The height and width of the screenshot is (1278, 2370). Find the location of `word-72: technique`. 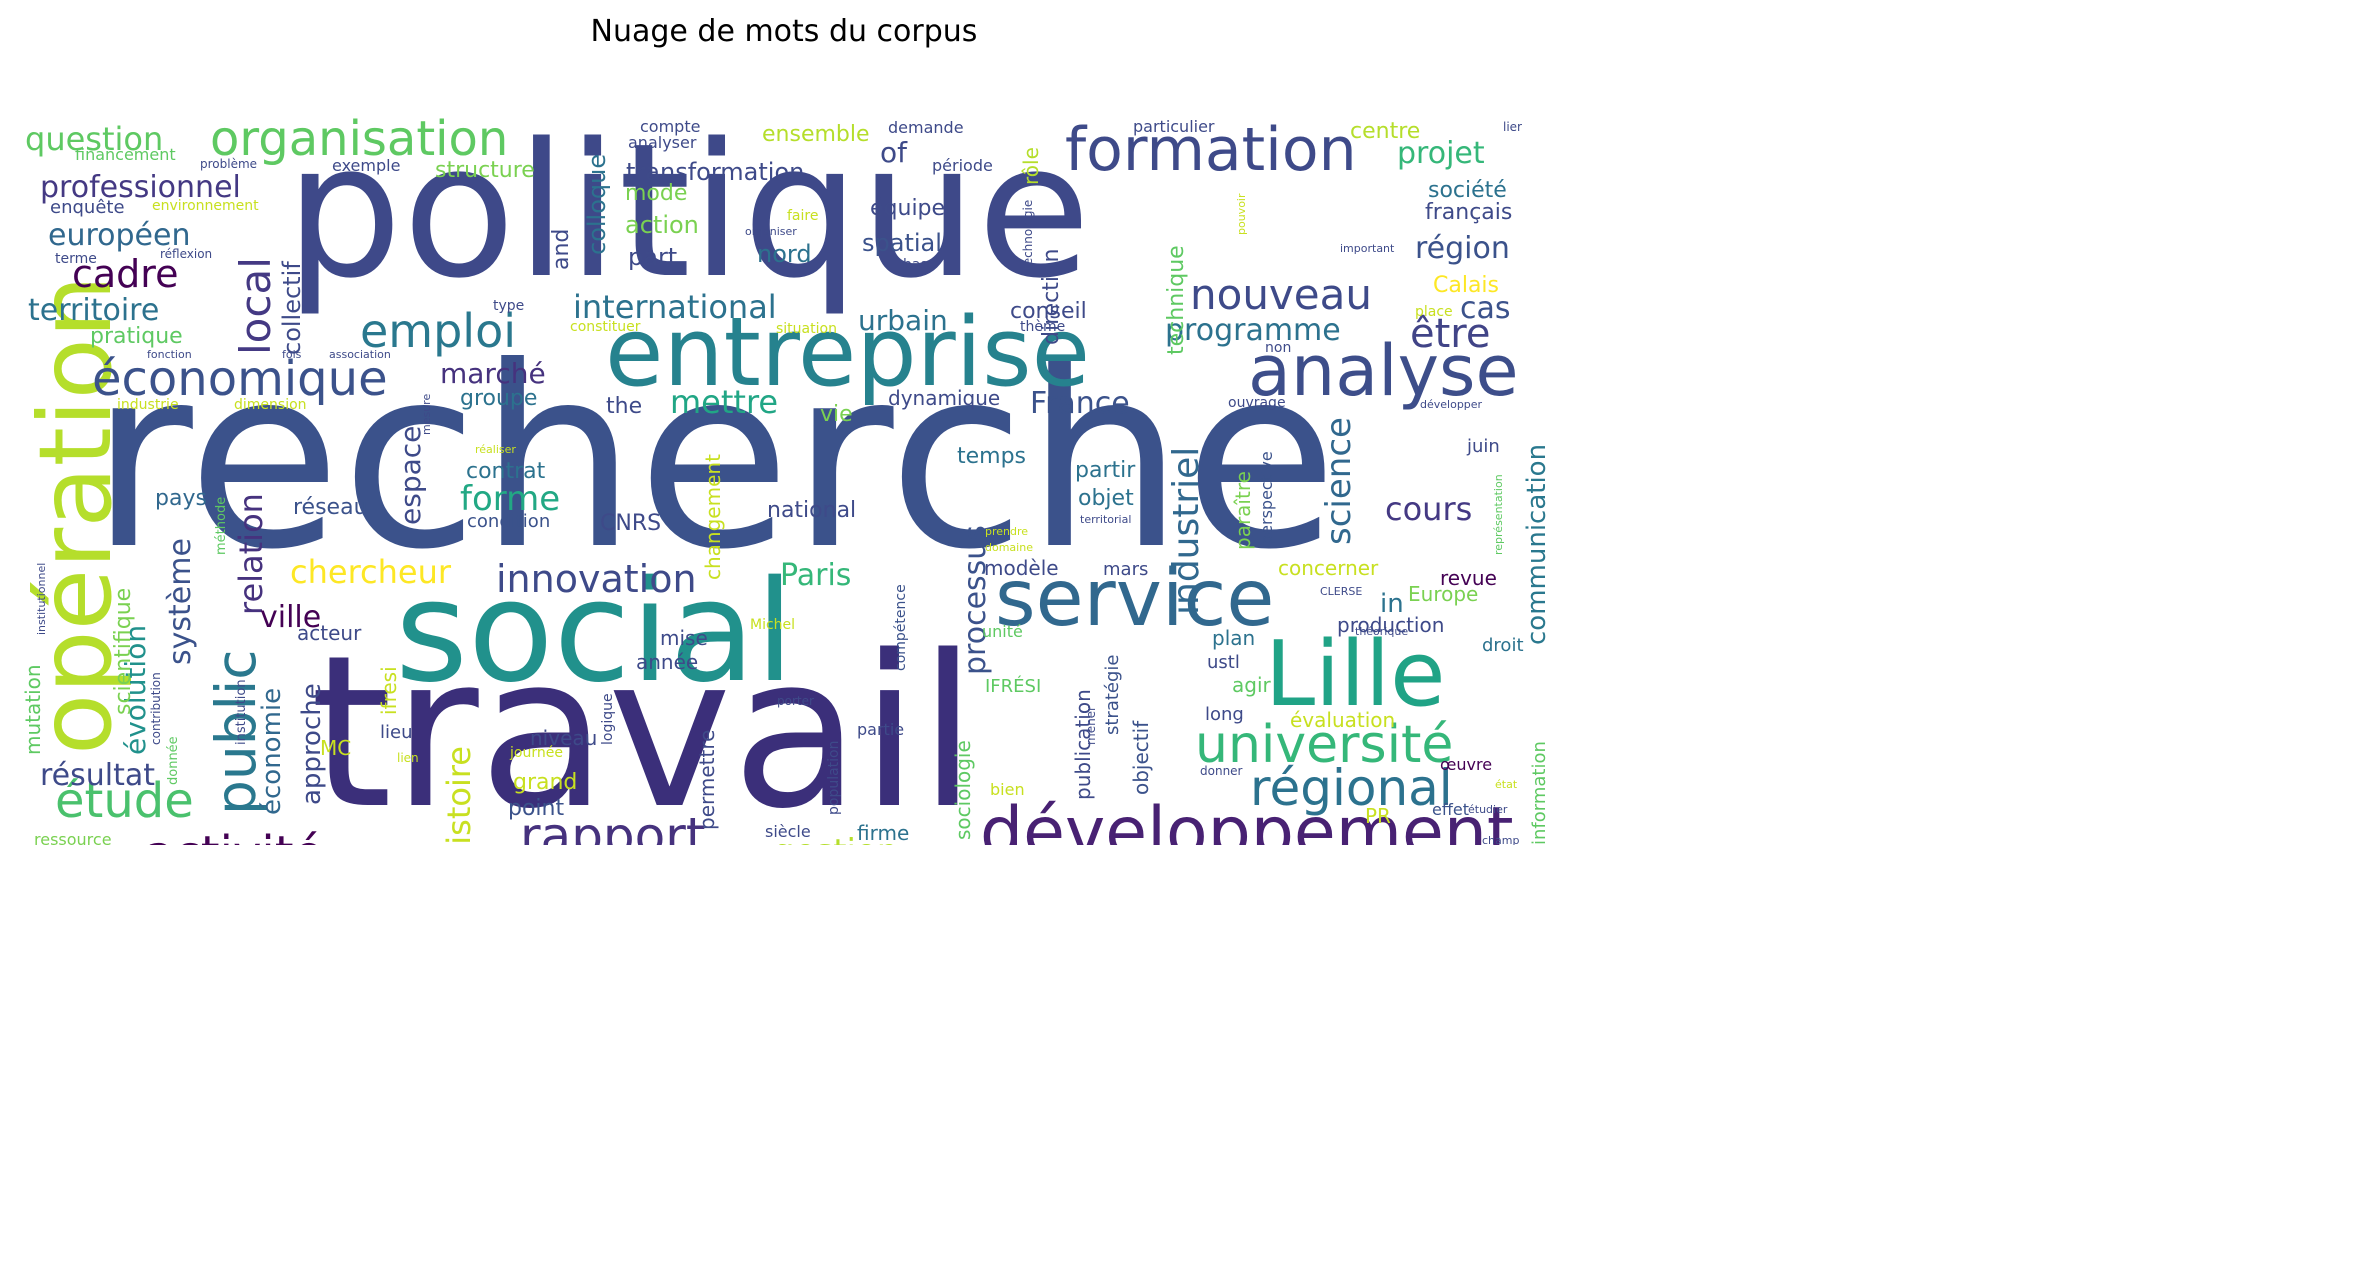

word-72: technique is located at coordinates (1176, 300).